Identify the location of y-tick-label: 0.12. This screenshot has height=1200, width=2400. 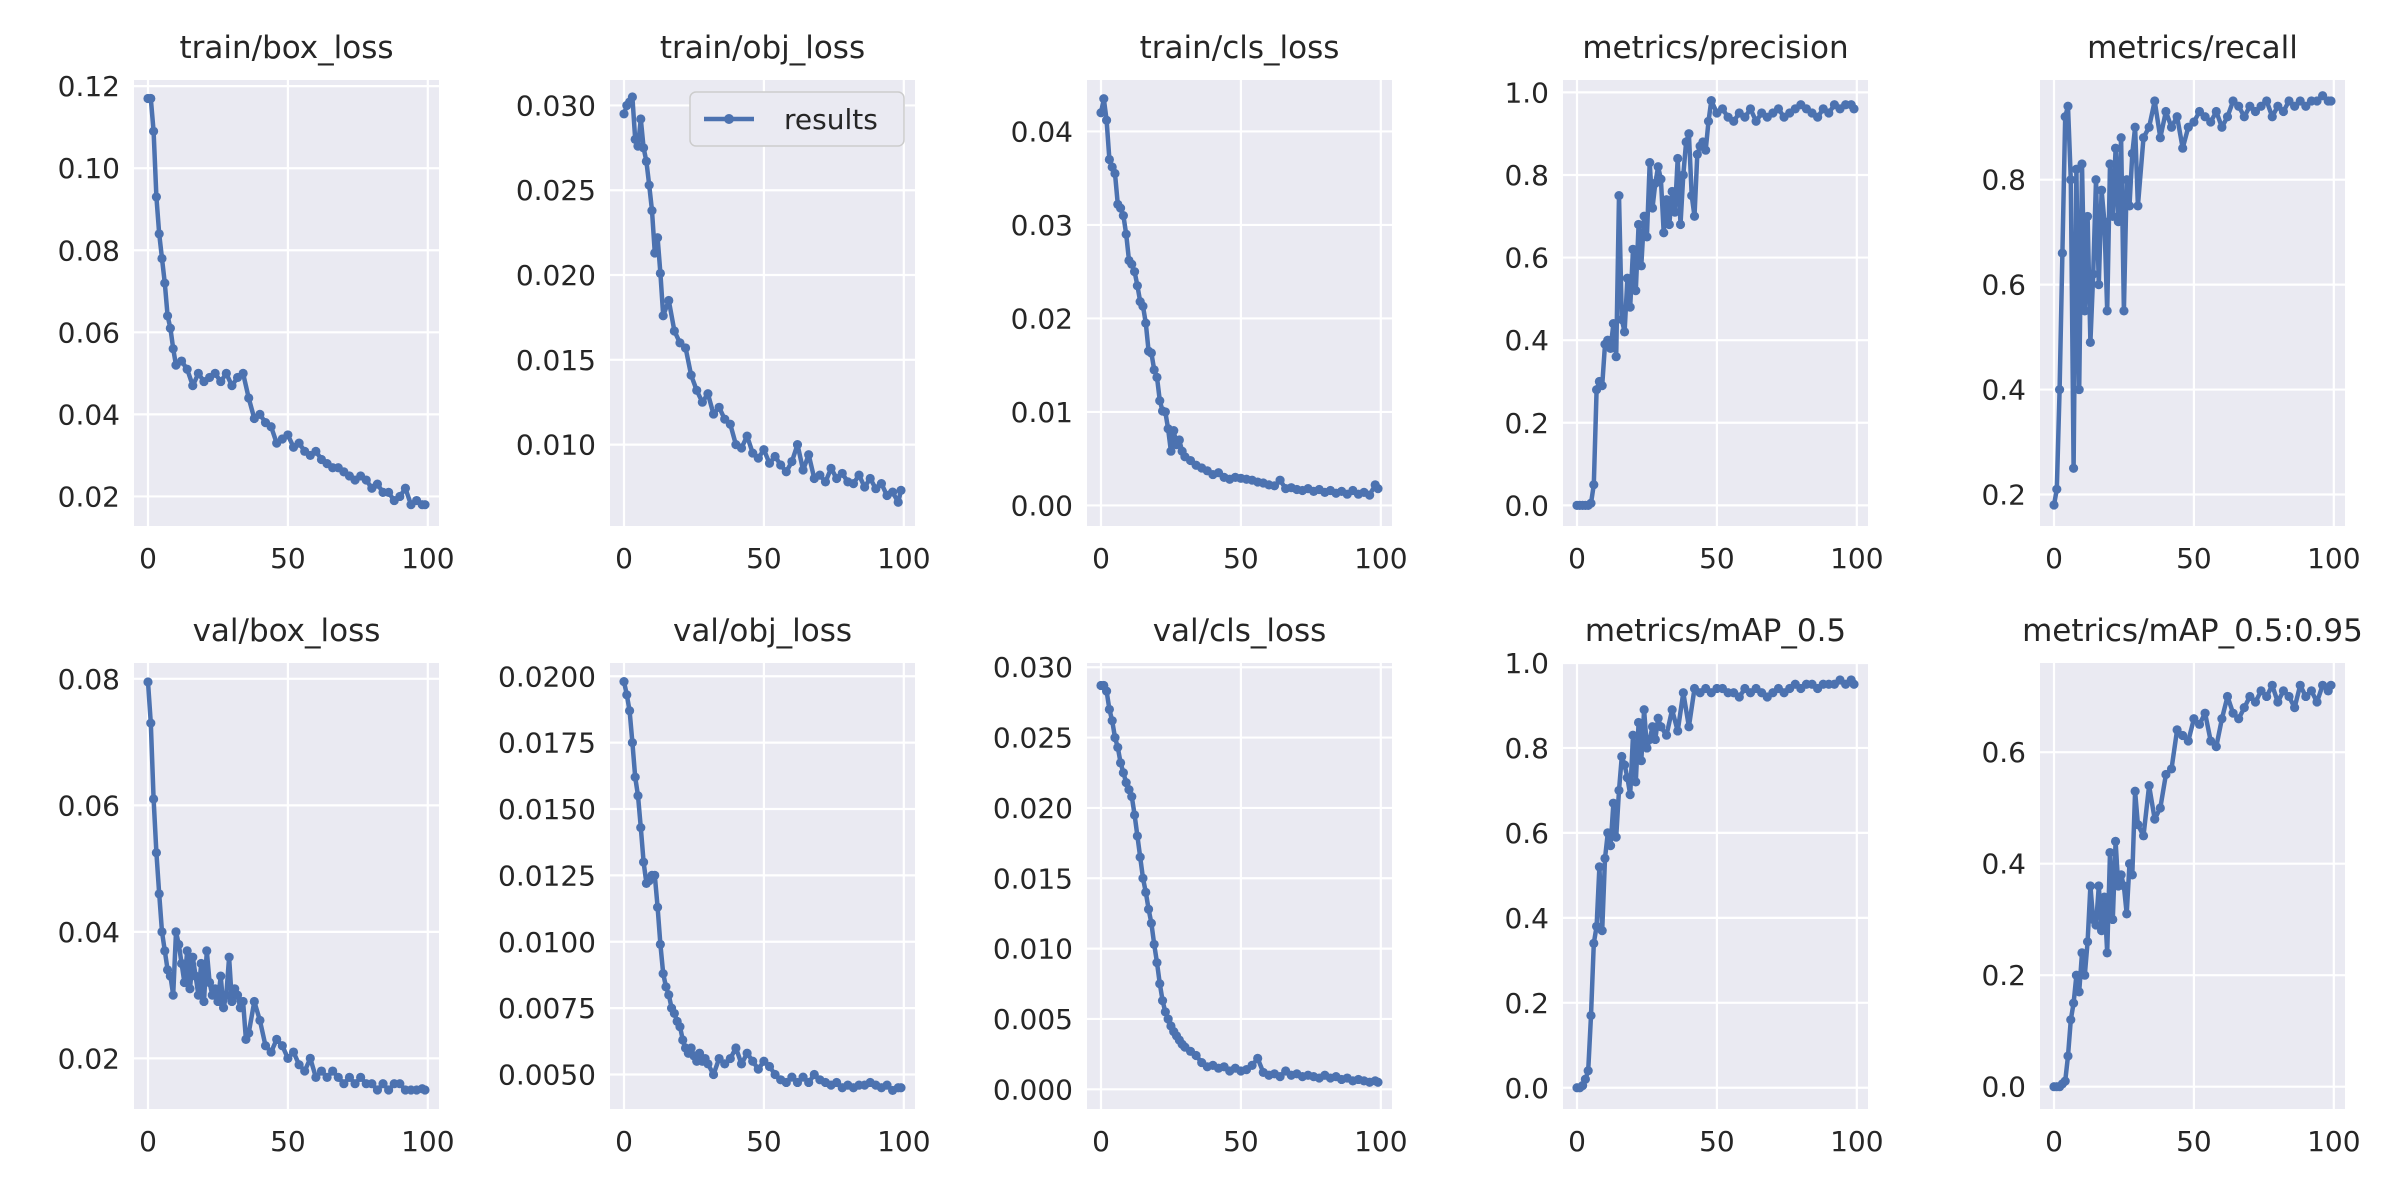
(89, 86).